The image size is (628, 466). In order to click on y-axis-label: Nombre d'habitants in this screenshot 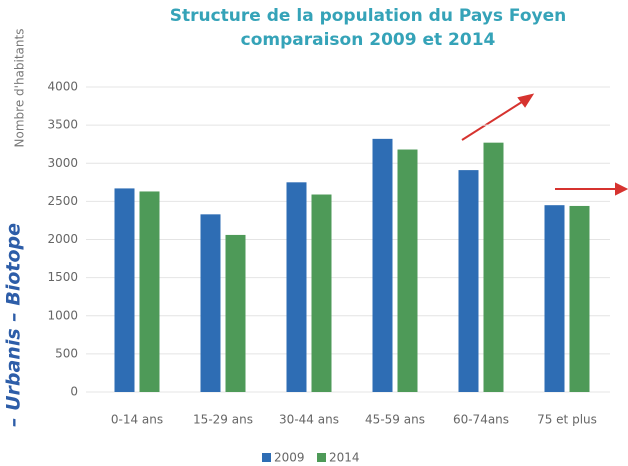, I will do `click(20, 88)`.